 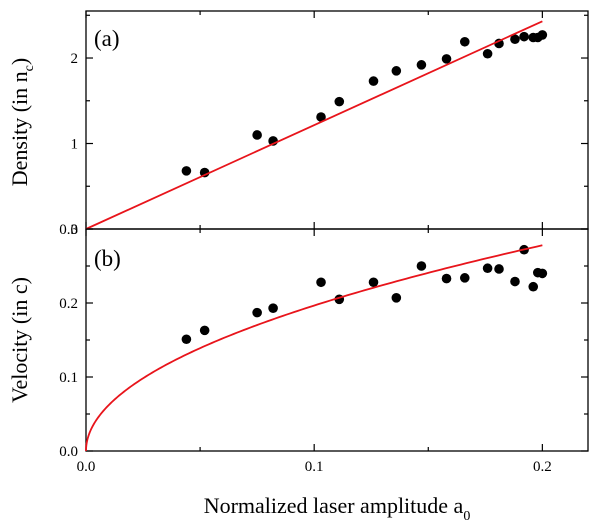 What do you see at coordinates (68, 304) in the screenshot?
I see `y-tick-label: 0.2` at bounding box center [68, 304].